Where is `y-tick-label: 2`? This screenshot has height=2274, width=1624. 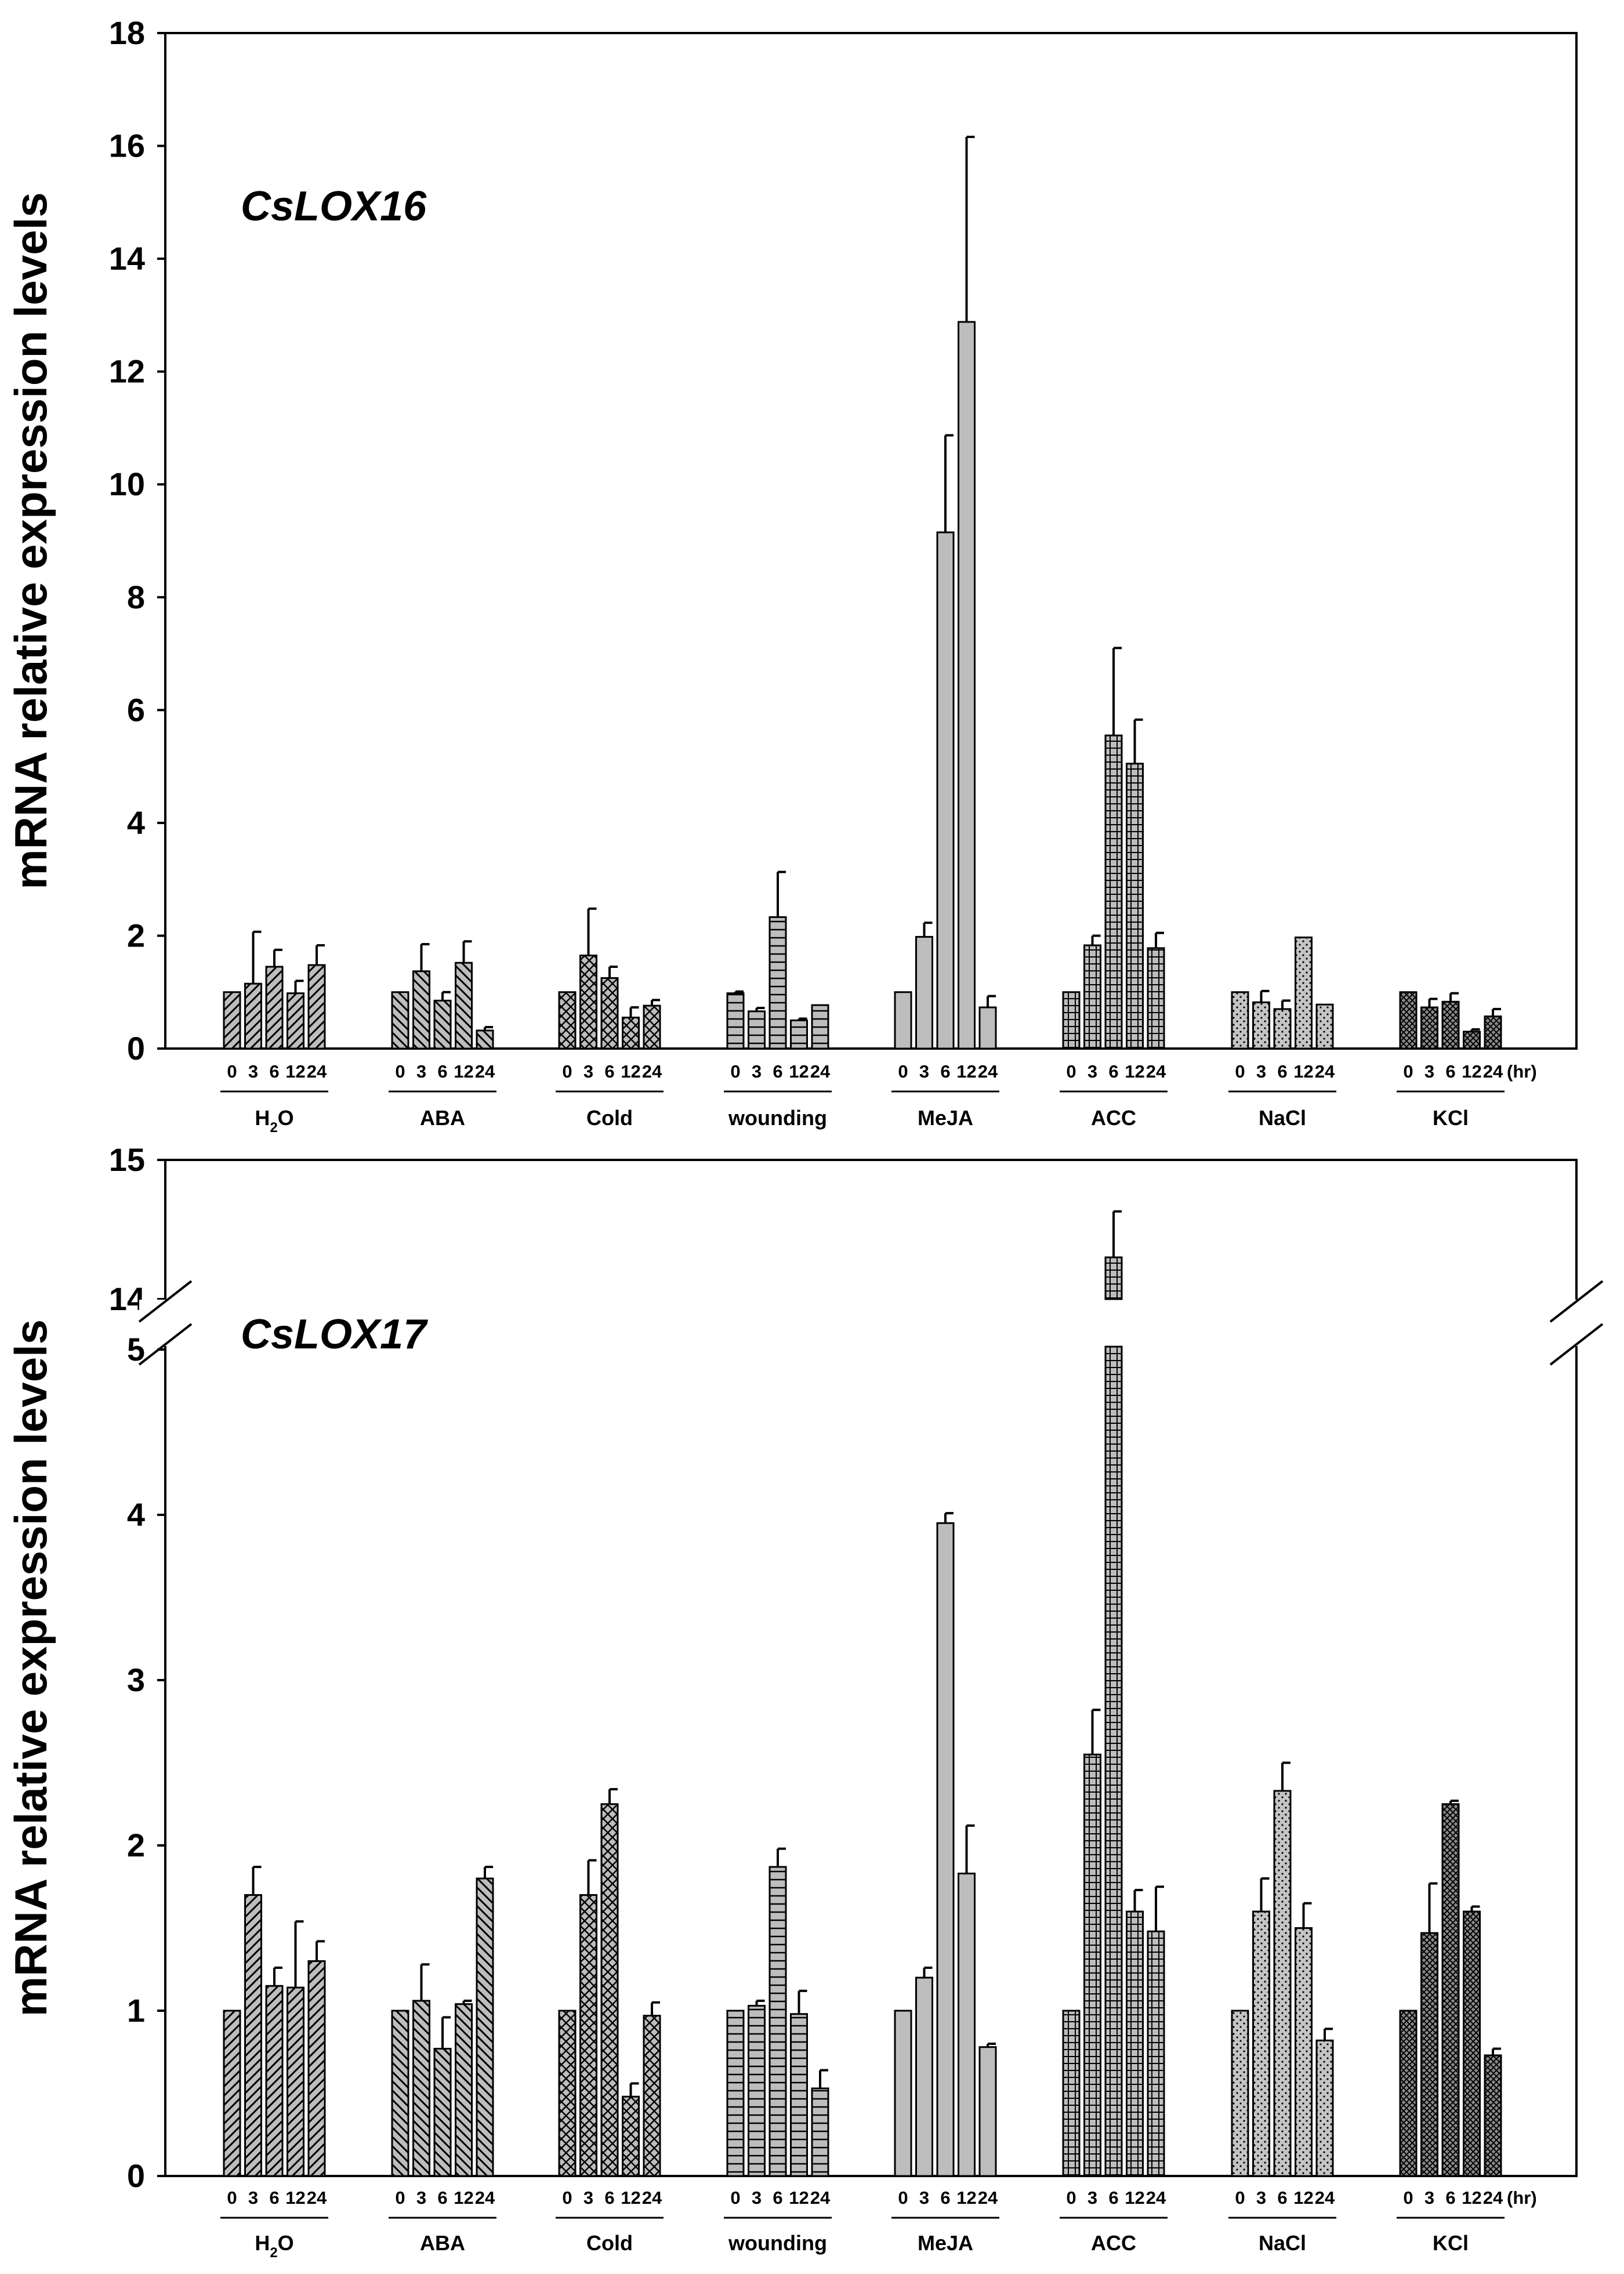
y-tick-label: 2 is located at coordinates (136, 935).